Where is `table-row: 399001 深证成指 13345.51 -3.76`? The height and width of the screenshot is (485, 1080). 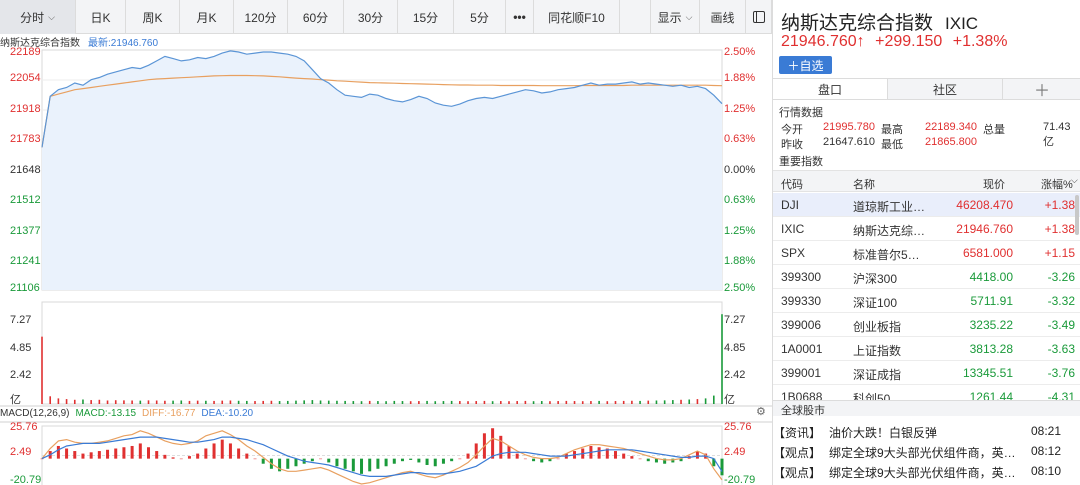 table-row: 399001 深证成指 13345.51 -3.76 is located at coordinates (926, 373).